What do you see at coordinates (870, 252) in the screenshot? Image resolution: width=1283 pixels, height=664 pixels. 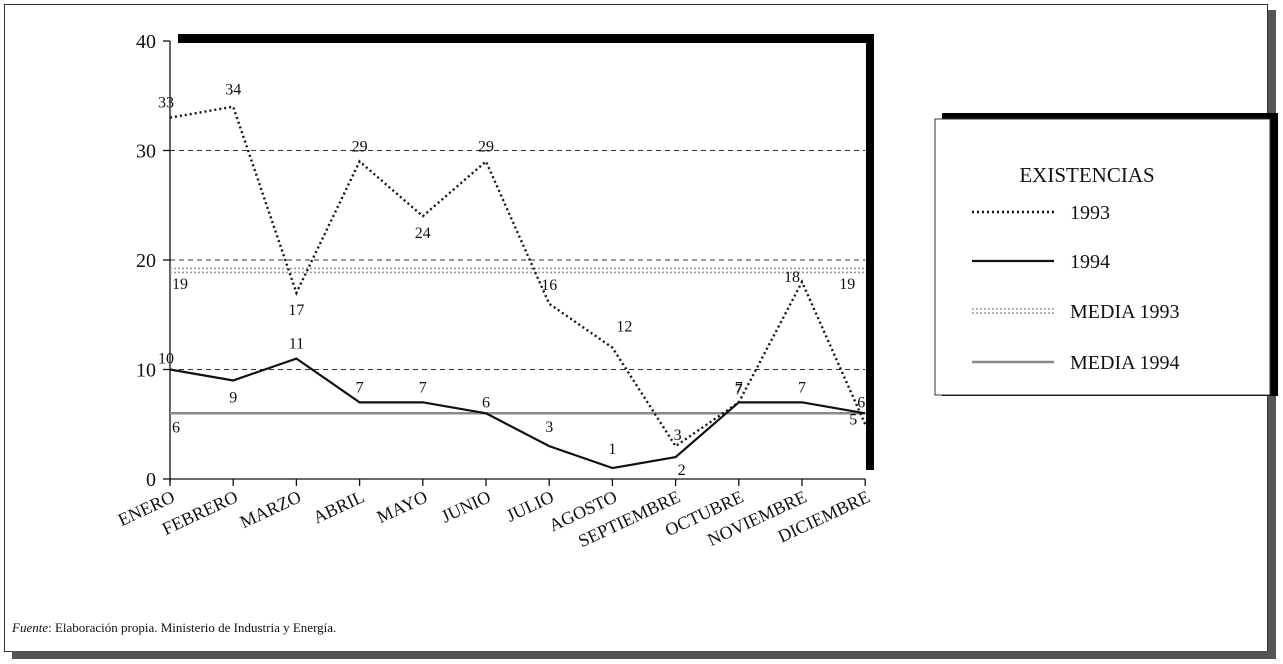 I see `frame-bar-right` at bounding box center [870, 252].